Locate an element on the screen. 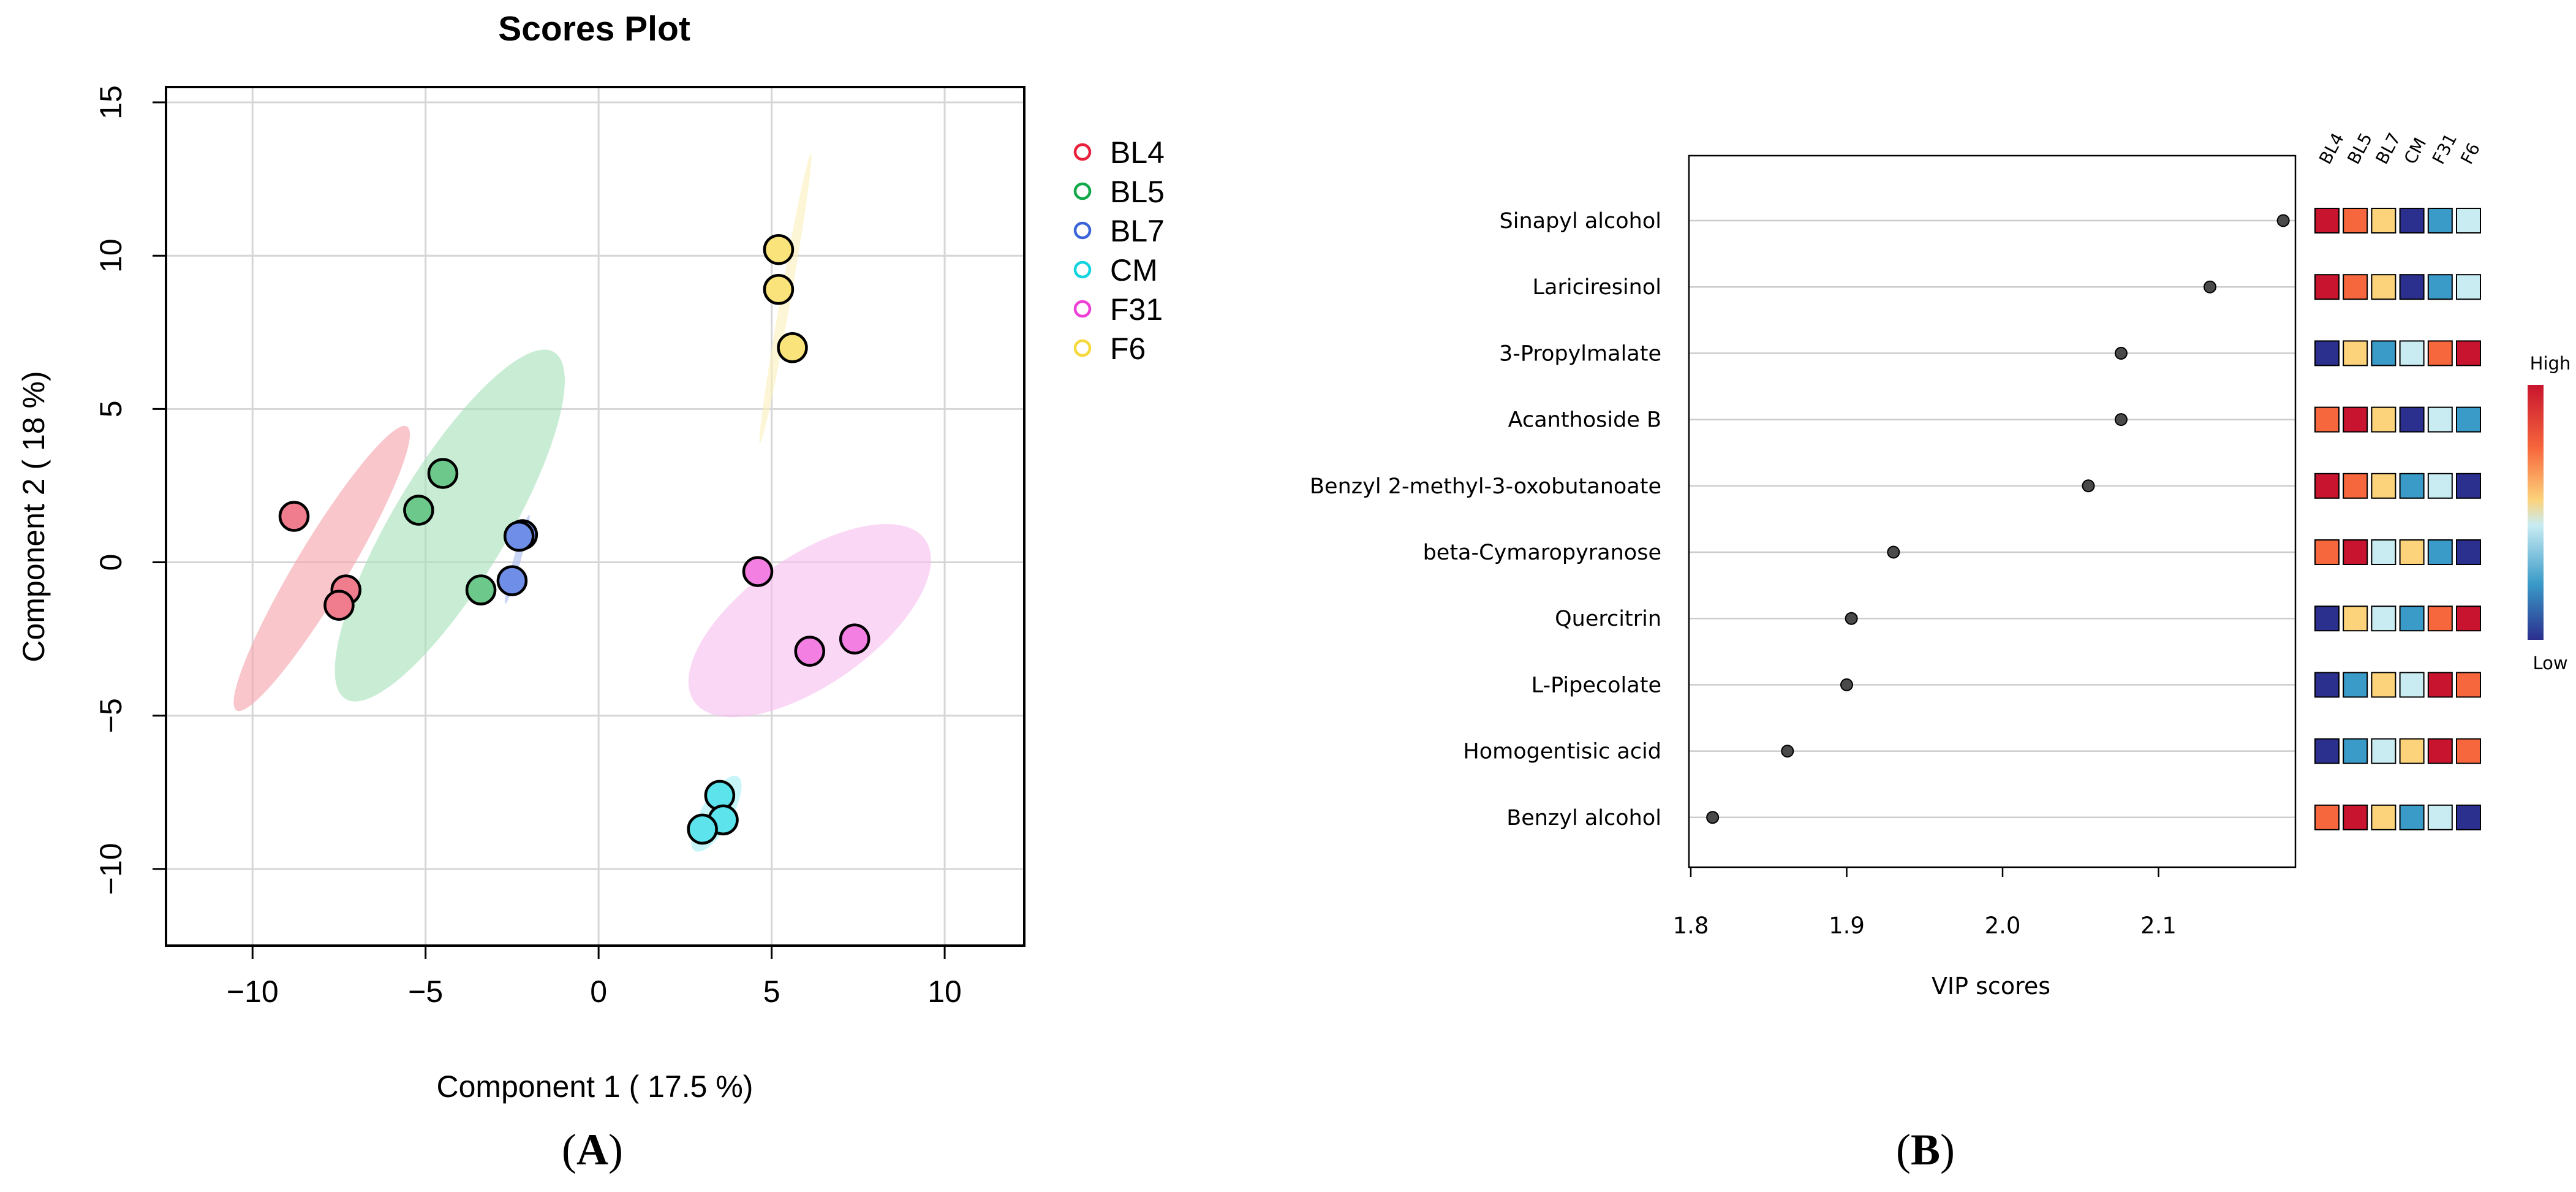  legend-item-f6: F6 is located at coordinates (1109, 349).